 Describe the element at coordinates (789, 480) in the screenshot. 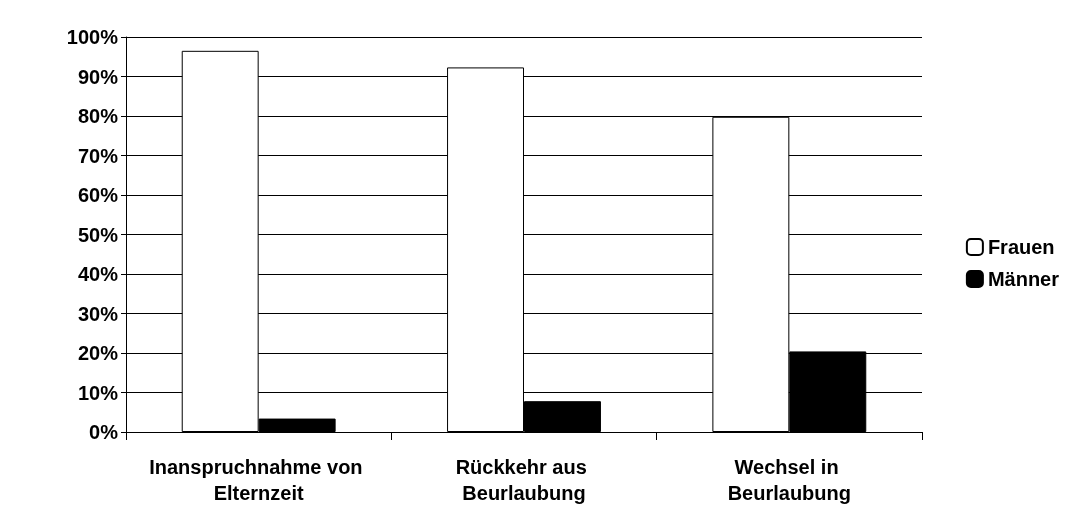

I see `x-tick-label: Wechsel in Beurlaubung` at that location.